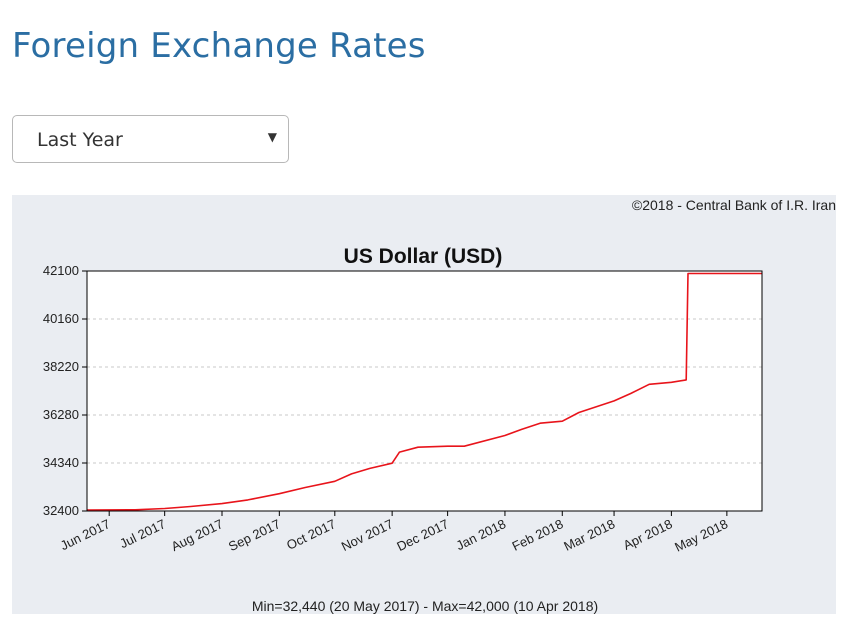  Describe the element at coordinates (422, 535) in the screenshot. I see `x-tick-label: Dec 2017` at that location.